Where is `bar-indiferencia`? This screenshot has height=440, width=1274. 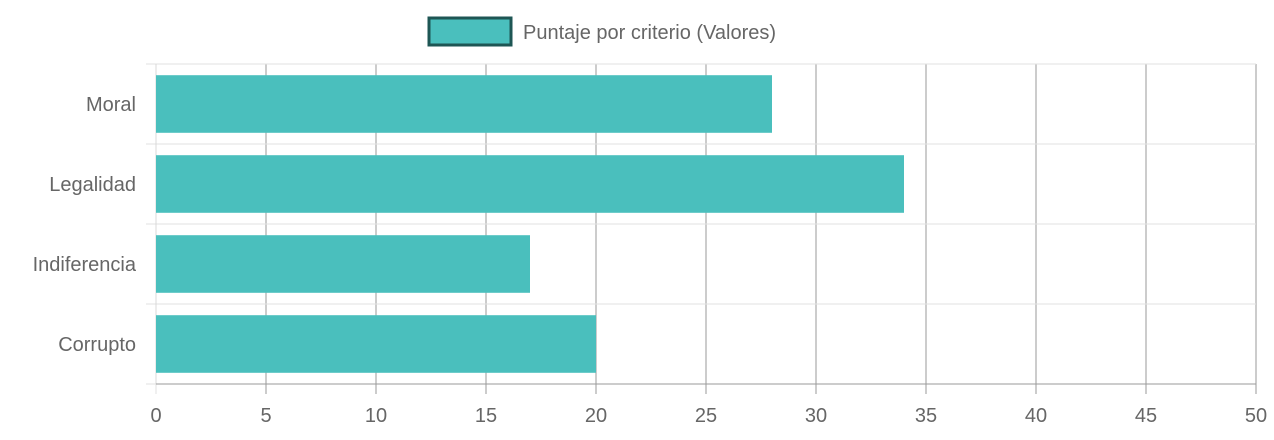
bar-indiferencia is located at coordinates (343, 264).